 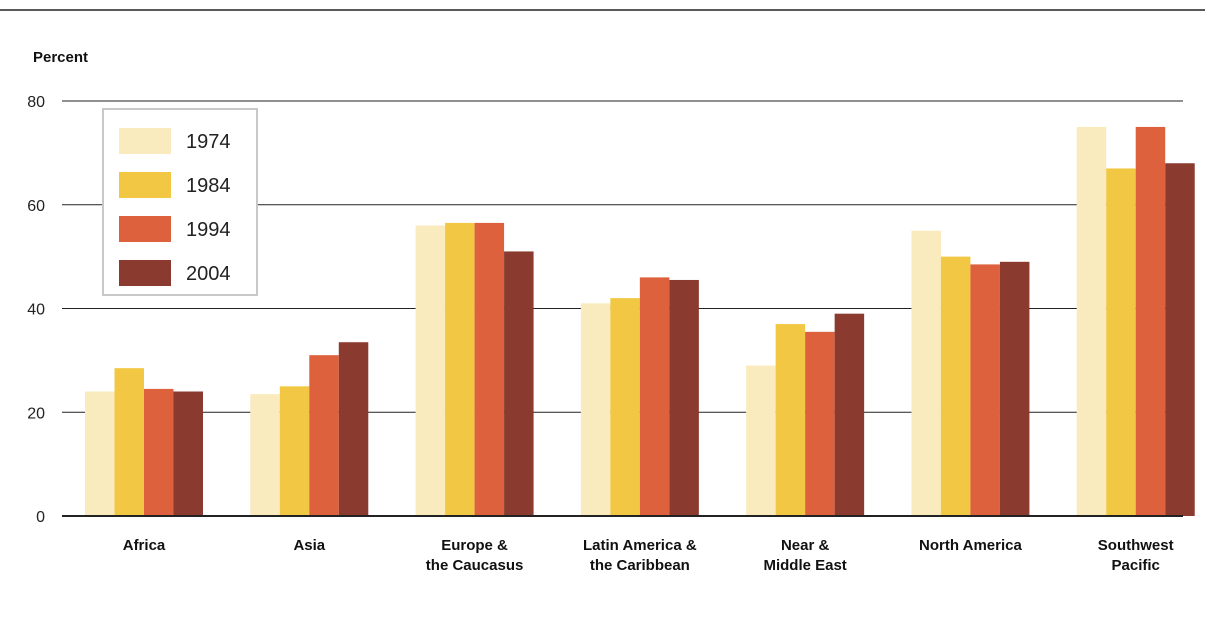 What do you see at coordinates (180, 202) in the screenshot?
I see `legend: 1974 1984 1994 2004` at bounding box center [180, 202].